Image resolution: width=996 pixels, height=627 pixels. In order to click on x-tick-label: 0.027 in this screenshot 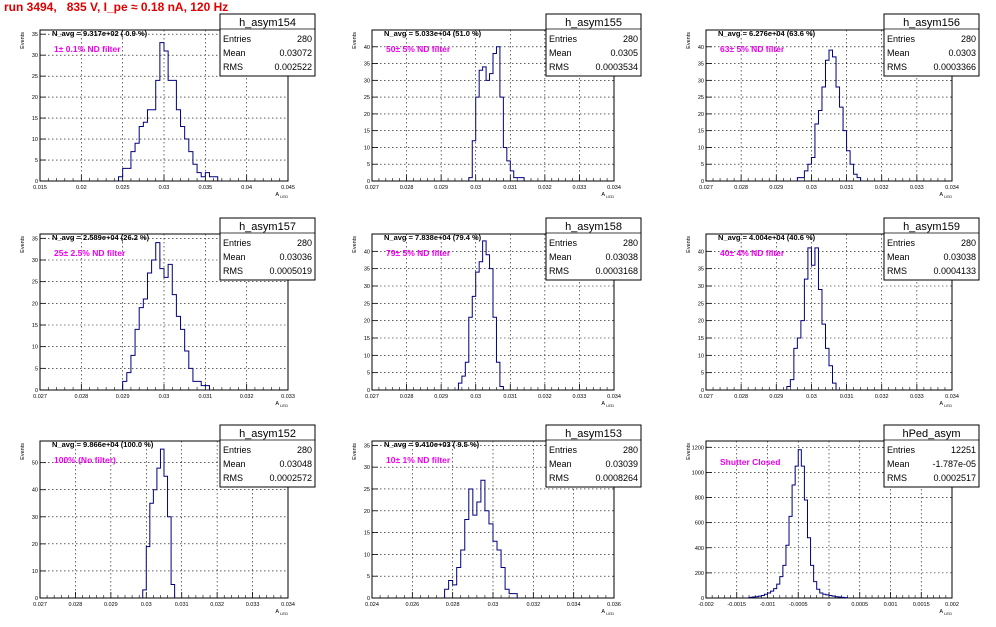, I will do `click(372, 188)`.